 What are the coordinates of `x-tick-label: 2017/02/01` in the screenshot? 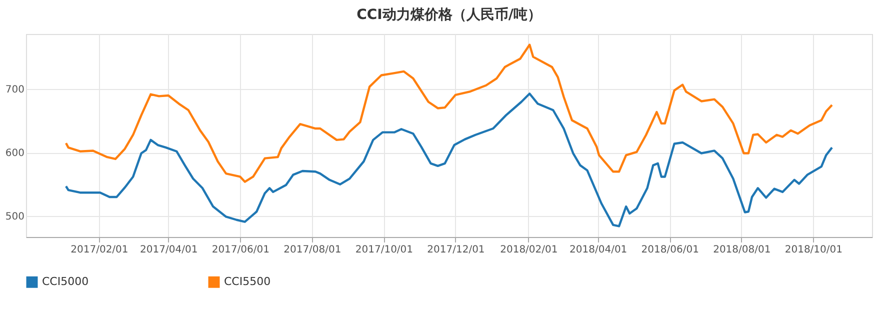 It's located at (99, 250).